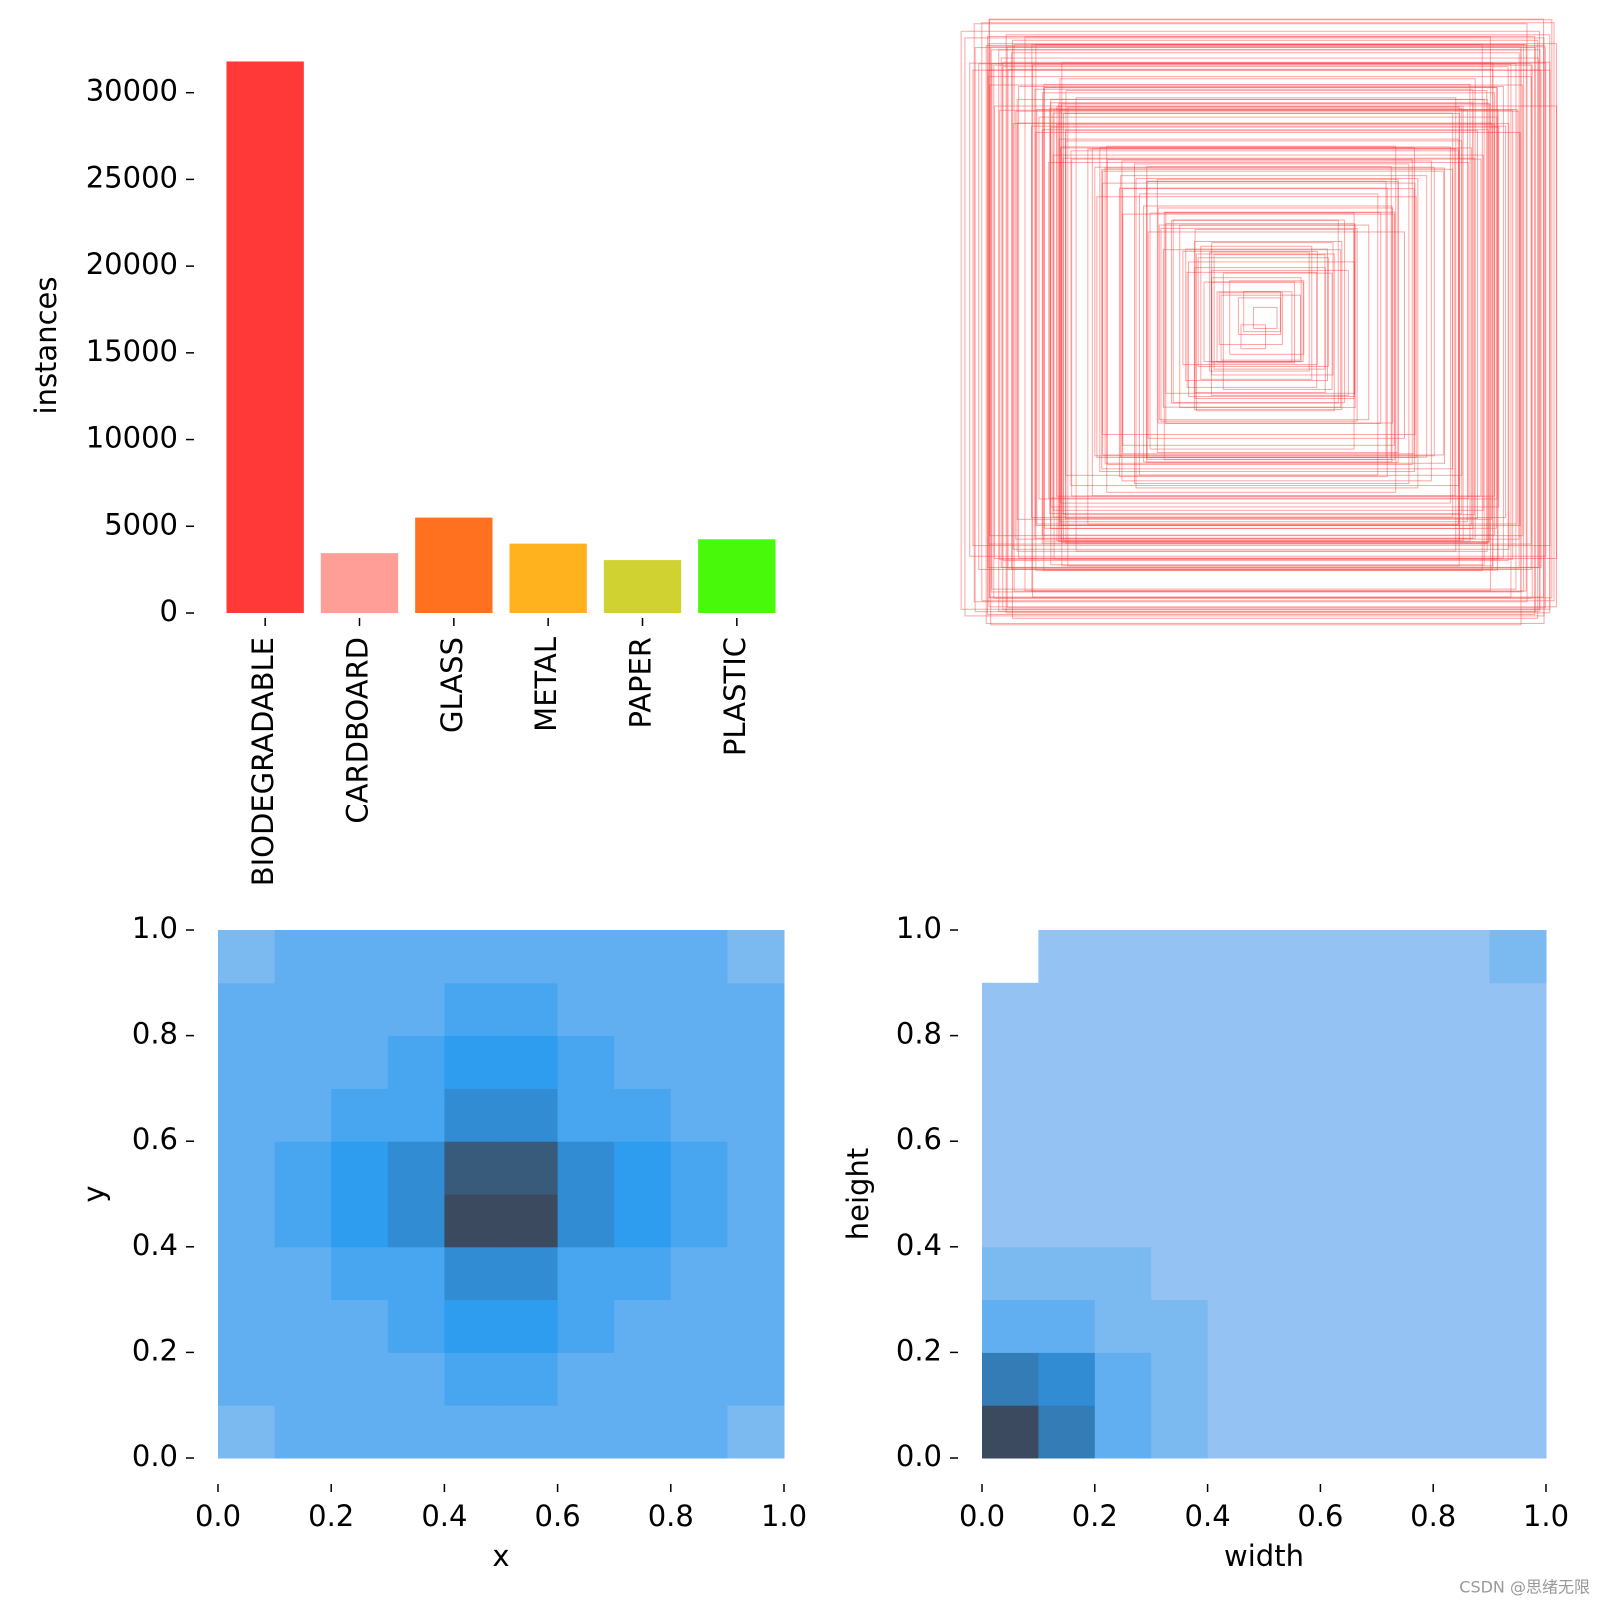 The width and height of the screenshot is (1600, 1600). What do you see at coordinates (359, 583) in the screenshot?
I see `bar` at bounding box center [359, 583].